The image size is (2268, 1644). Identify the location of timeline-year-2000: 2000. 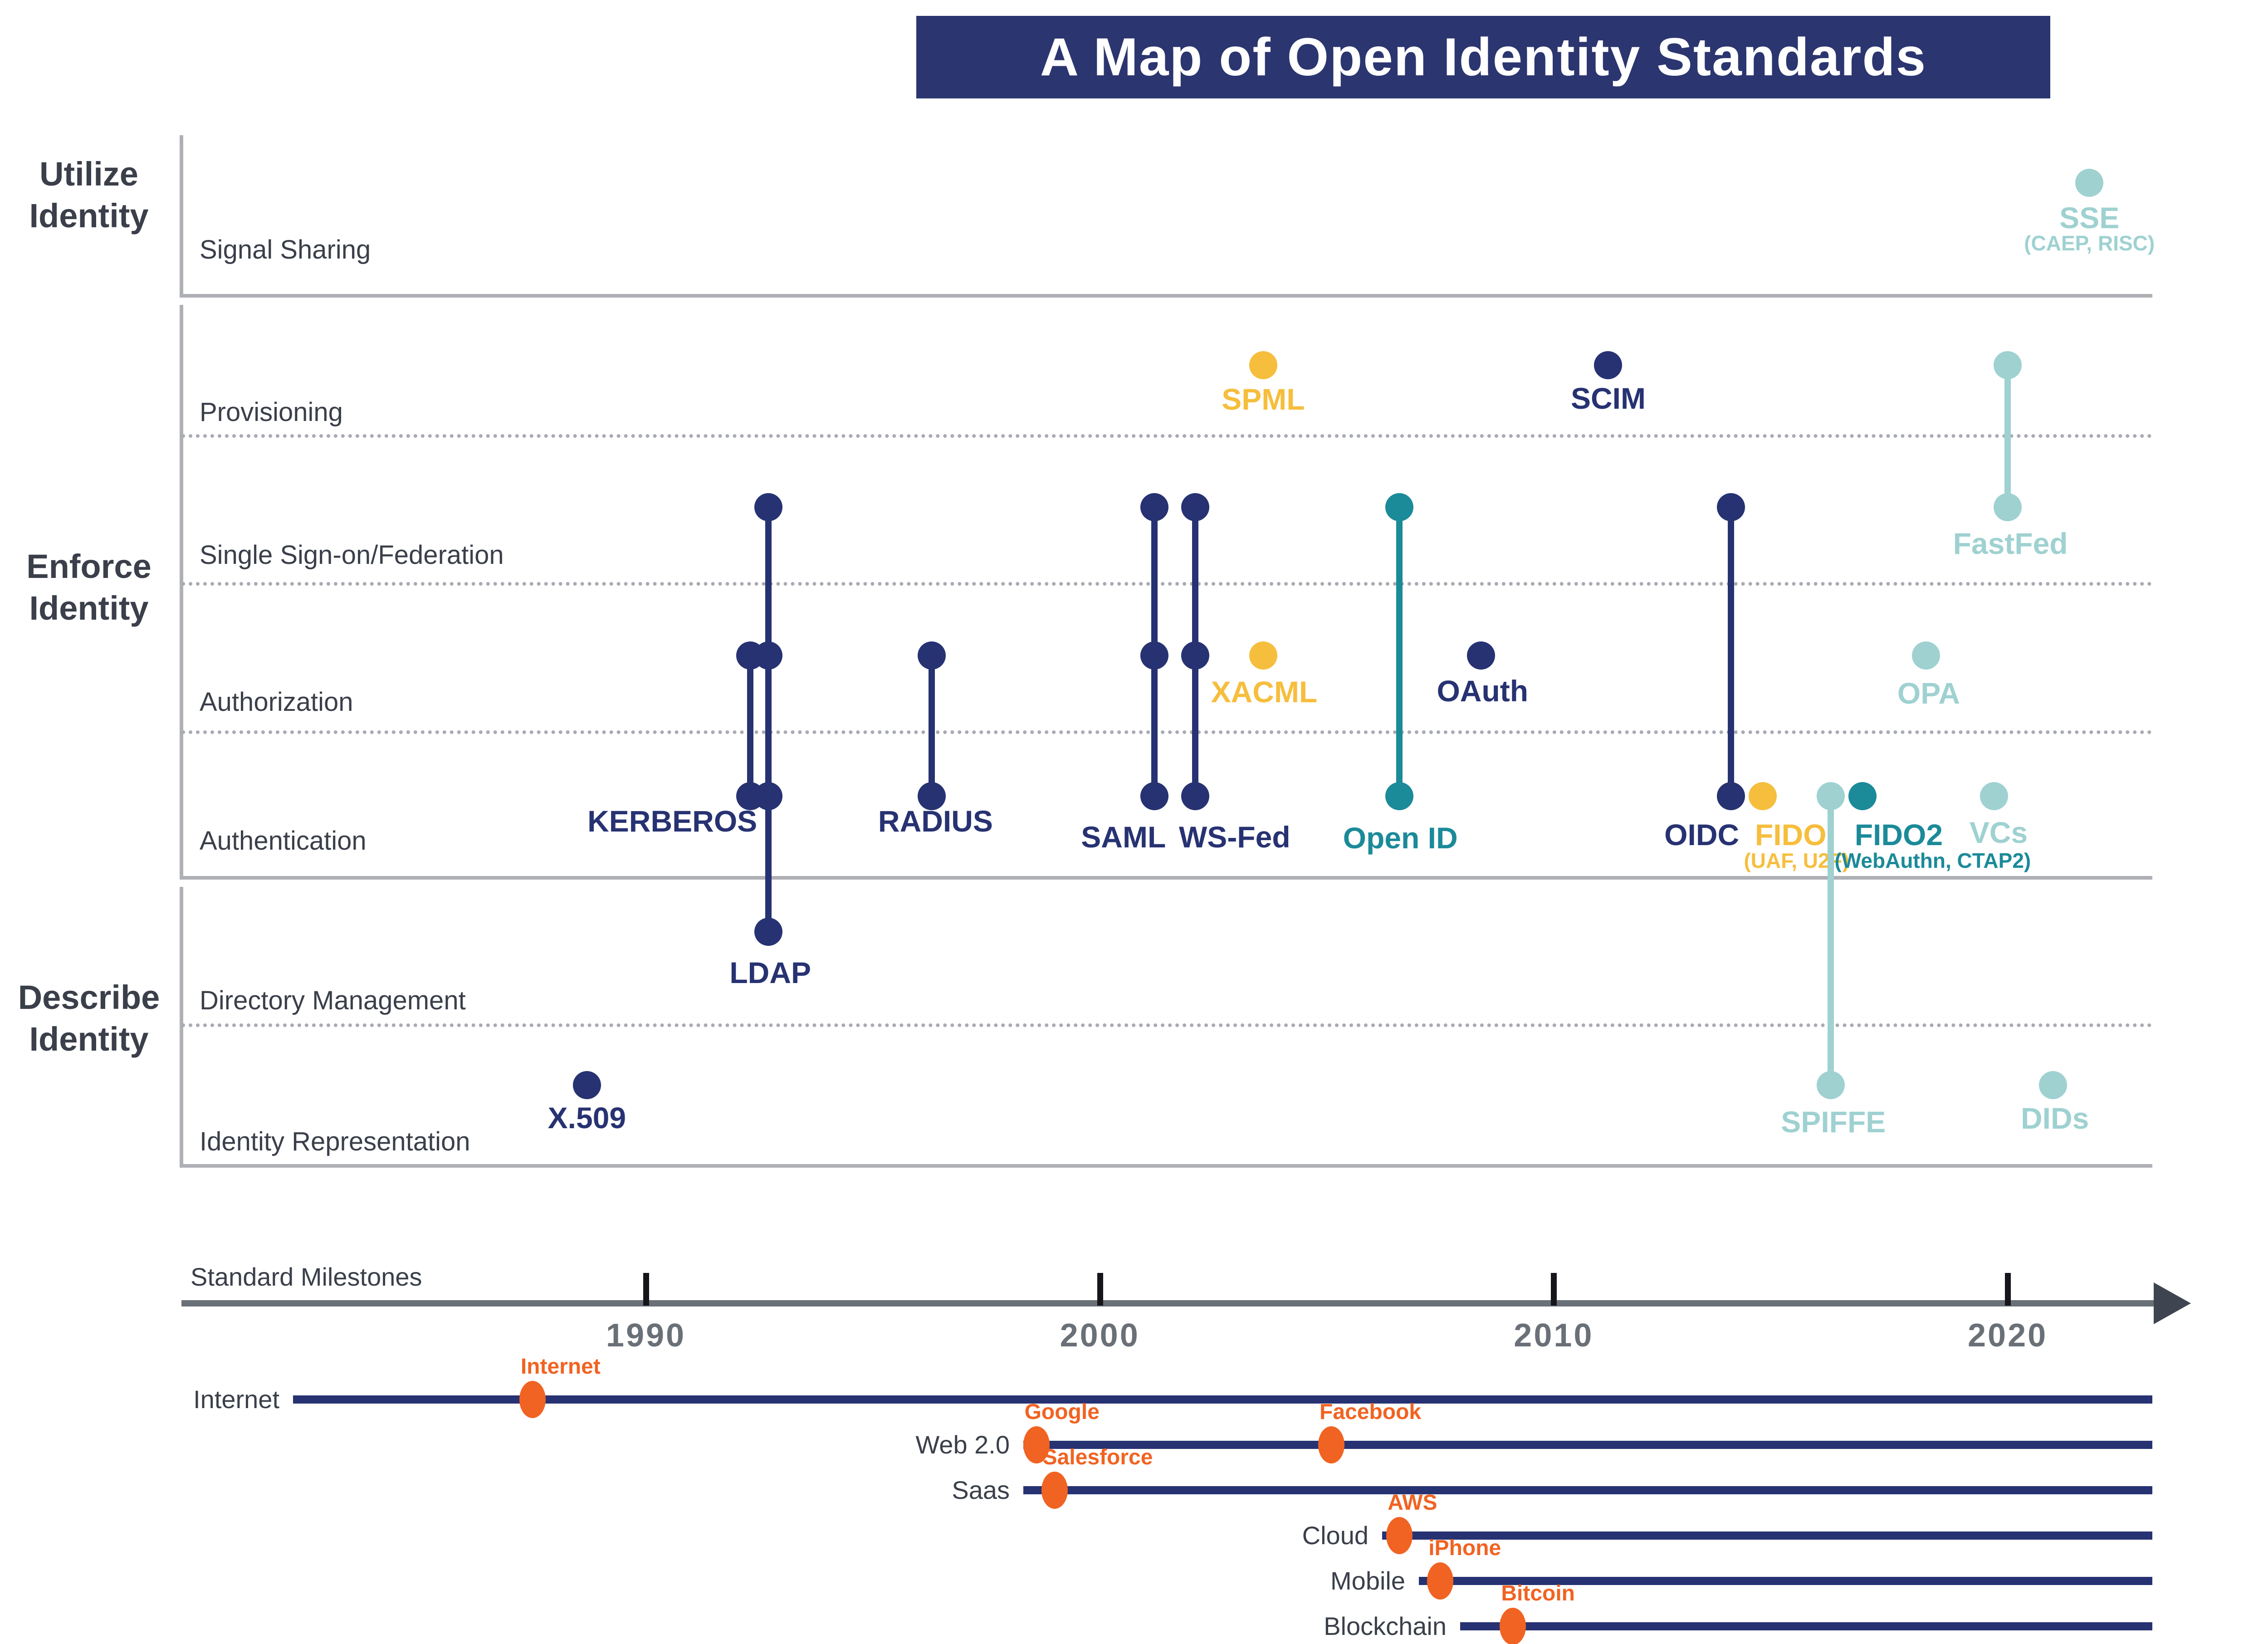
(1100, 1335).